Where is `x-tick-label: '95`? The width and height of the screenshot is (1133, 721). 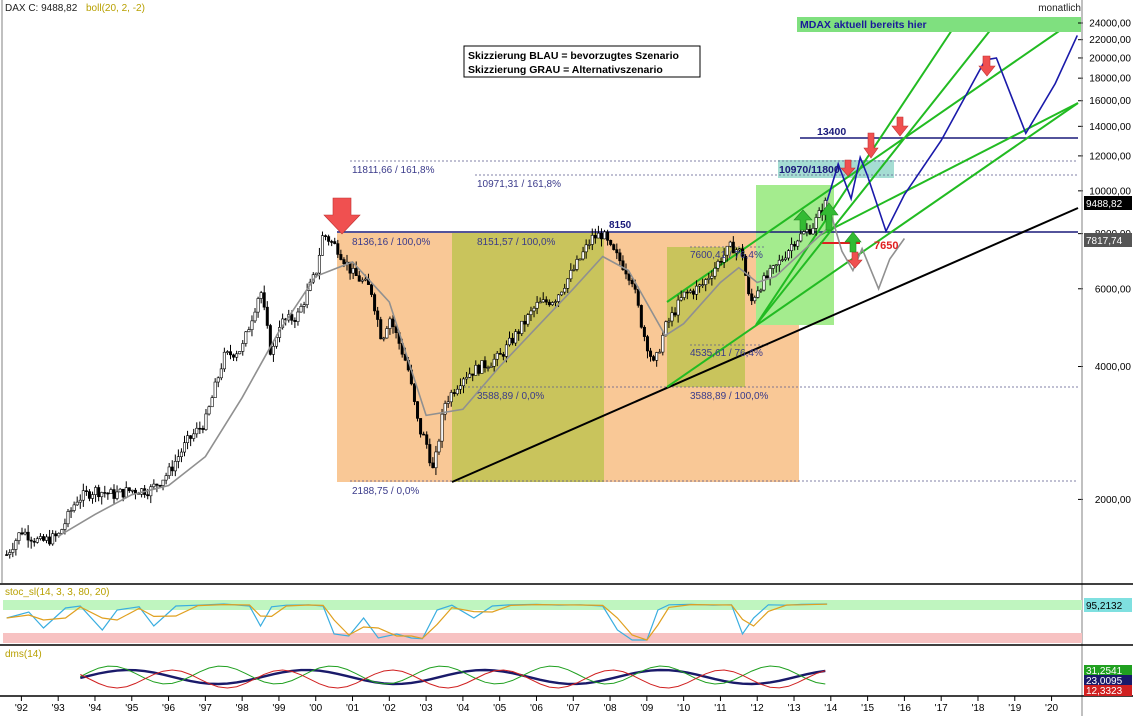
x-tick-label: '95 is located at coordinates (131, 708).